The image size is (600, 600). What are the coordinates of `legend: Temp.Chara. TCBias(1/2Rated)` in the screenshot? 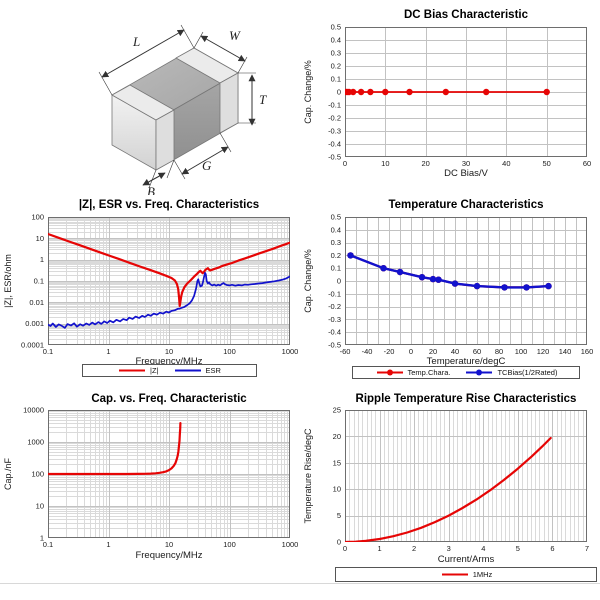 It's located at (466, 372).